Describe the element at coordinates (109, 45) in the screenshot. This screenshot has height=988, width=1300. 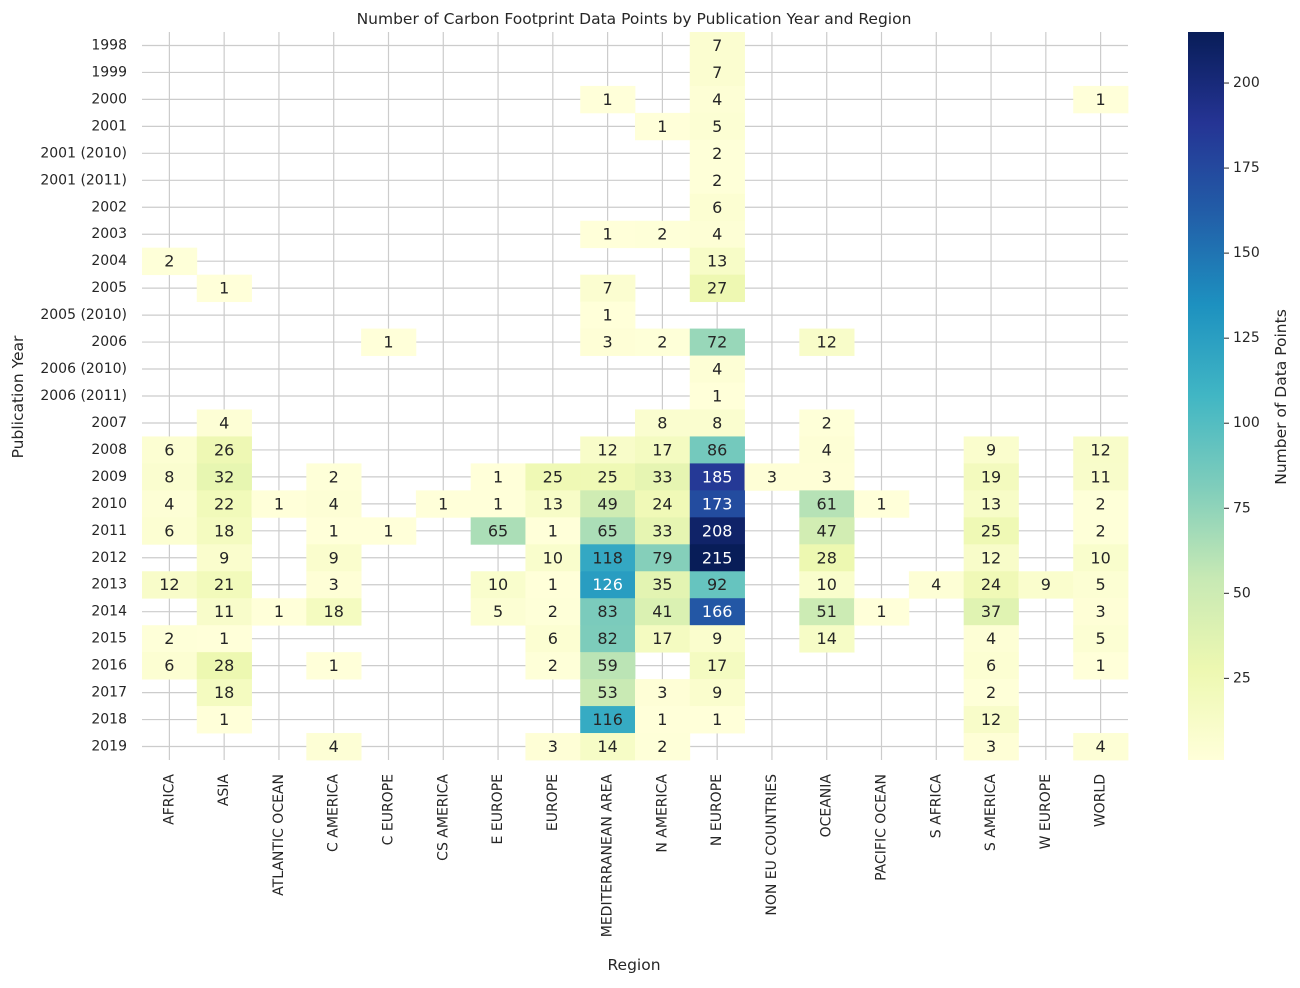
I see `y-tick-1998: 1998` at that location.